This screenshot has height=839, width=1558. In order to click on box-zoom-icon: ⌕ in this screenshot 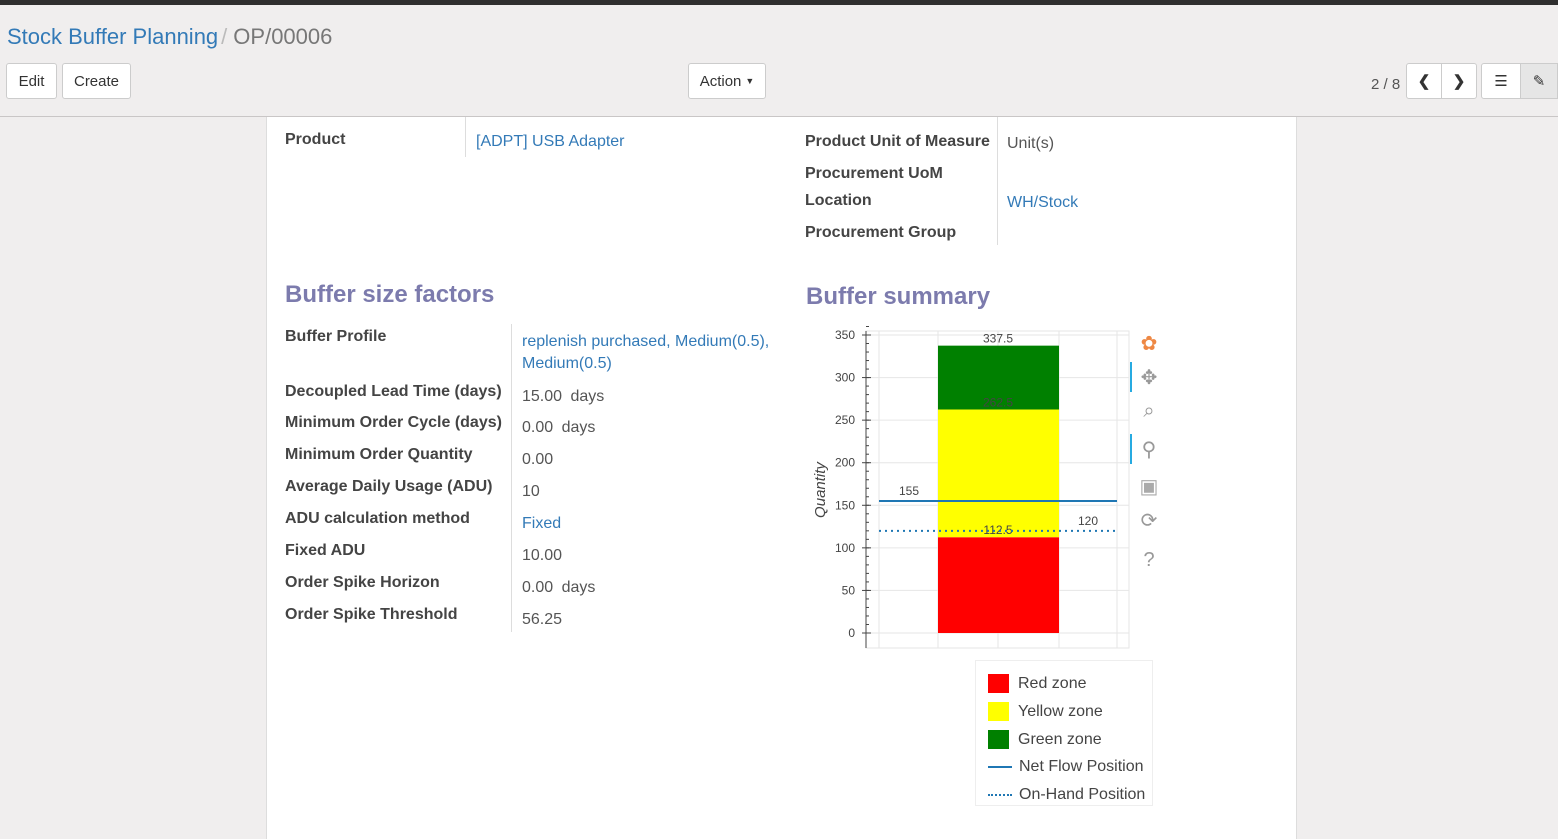, I will do `click(1148, 411)`.